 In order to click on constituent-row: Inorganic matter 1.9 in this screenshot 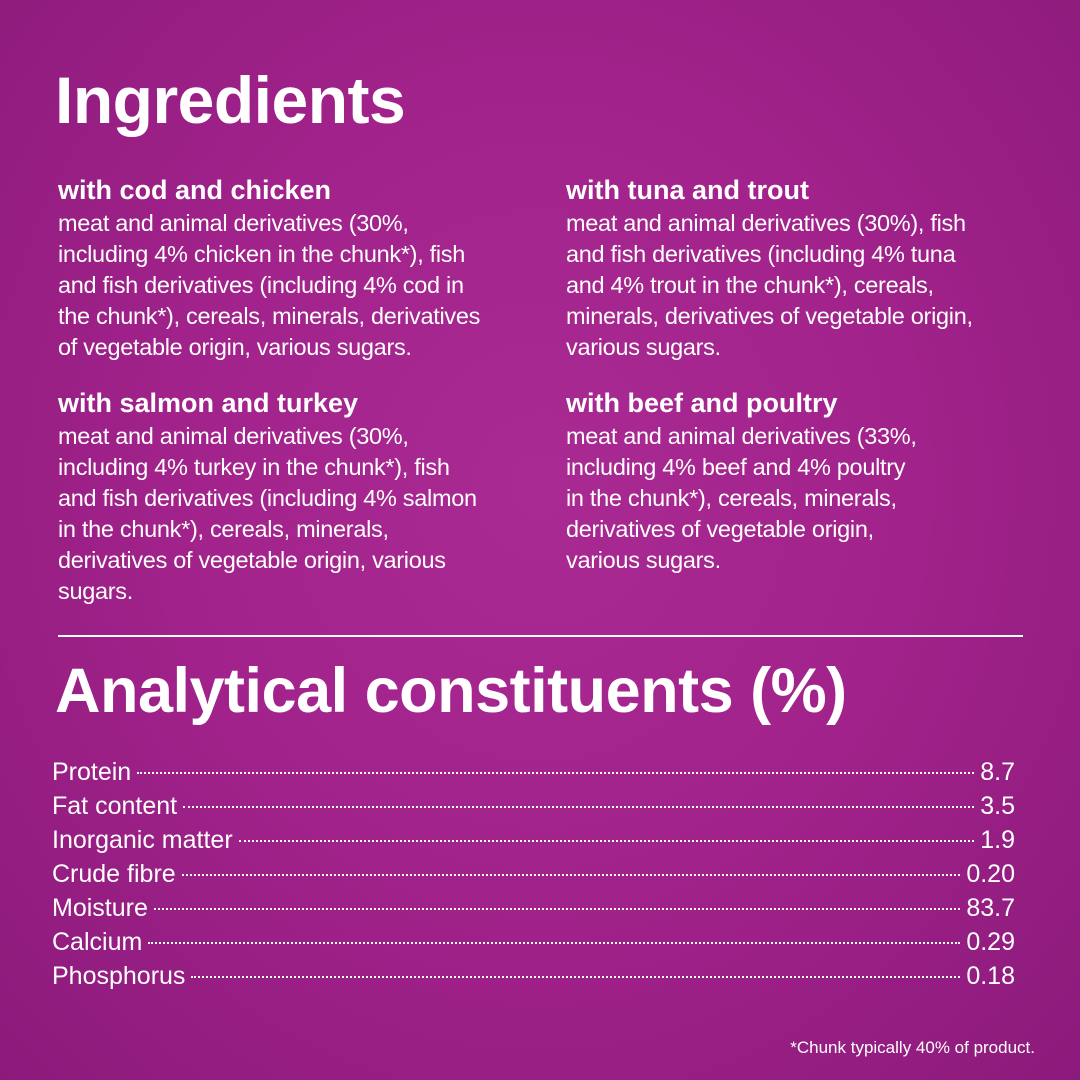, I will do `click(533, 840)`.